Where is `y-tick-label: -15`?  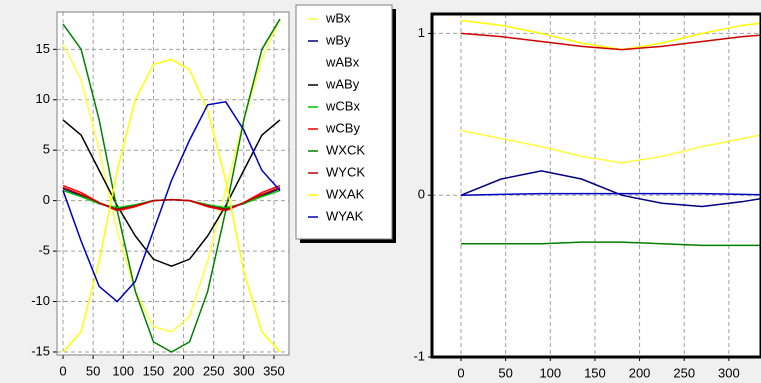 y-tick-label: -15 is located at coordinates (40, 350).